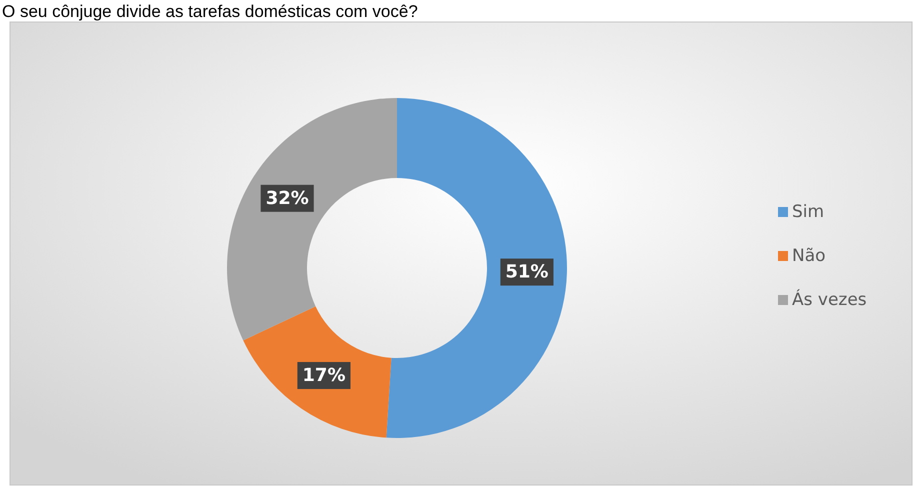 Image resolution: width=913 pixels, height=486 pixels. Describe the element at coordinates (808, 212) in the screenshot. I see `legend-label: Sim` at that location.